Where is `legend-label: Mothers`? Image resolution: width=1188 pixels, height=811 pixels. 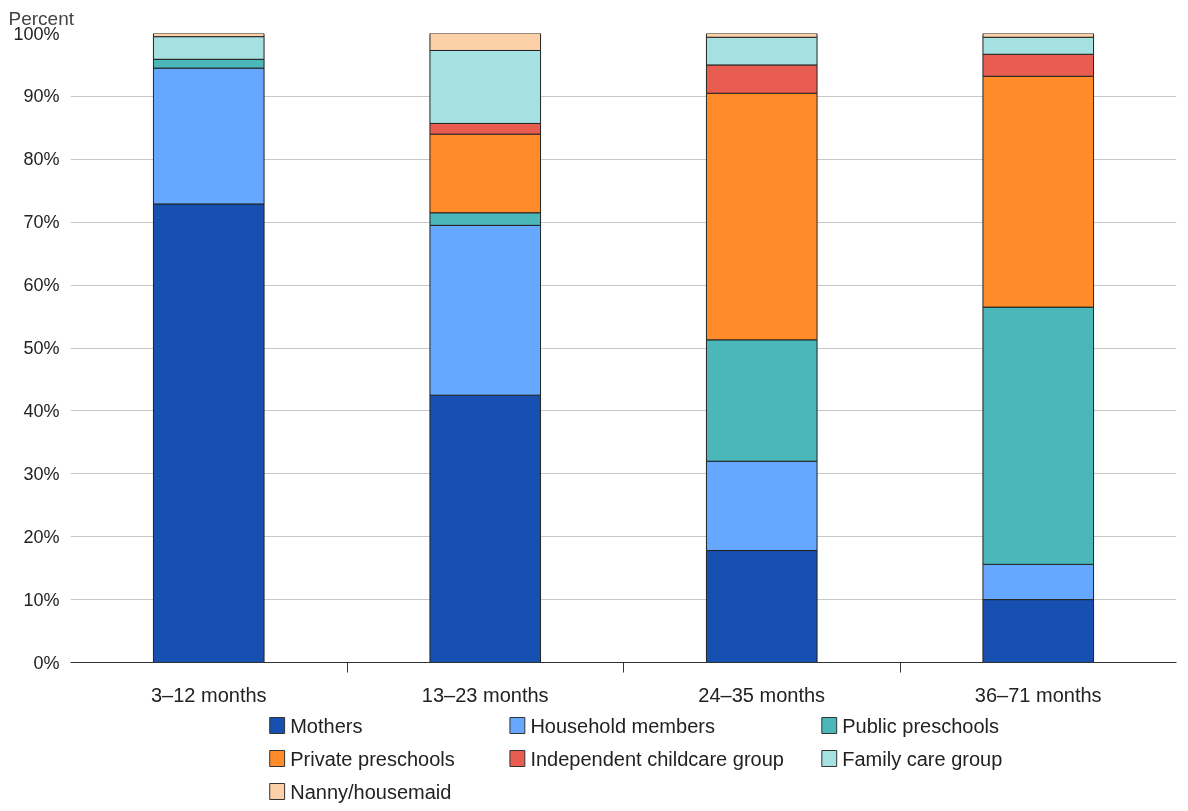 legend-label: Mothers is located at coordinates (326, 725).